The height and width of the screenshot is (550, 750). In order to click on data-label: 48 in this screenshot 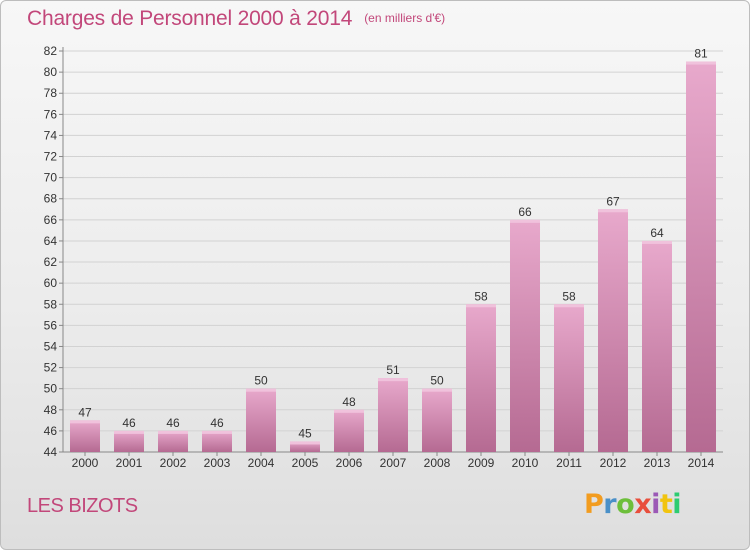, I will do `click(349, 402)`.